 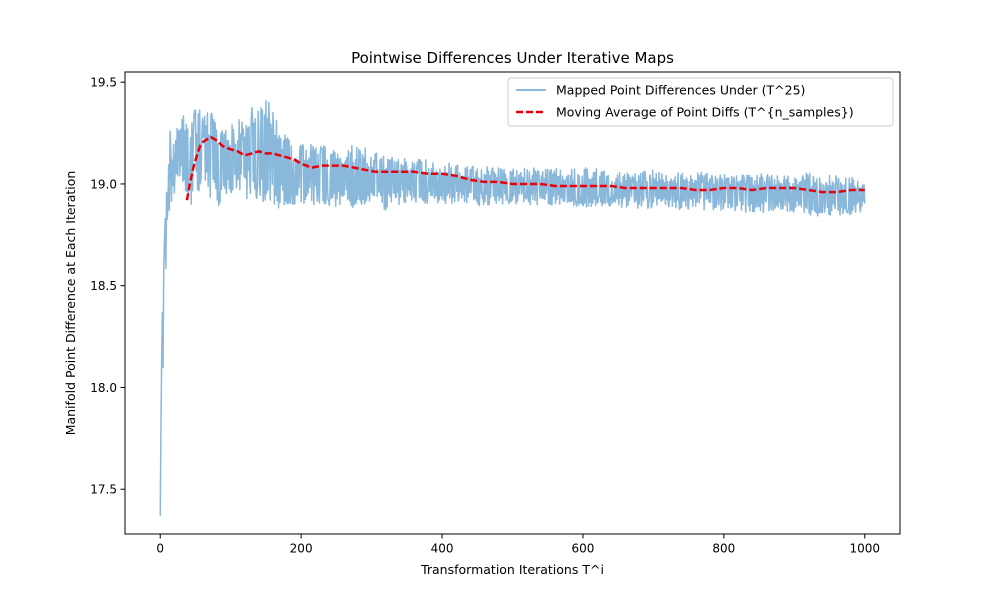 What do you see at coordinates (103, 83) in the screenshot?
I see `y-tick-label: 19.5` at bounding box center [103, 83].